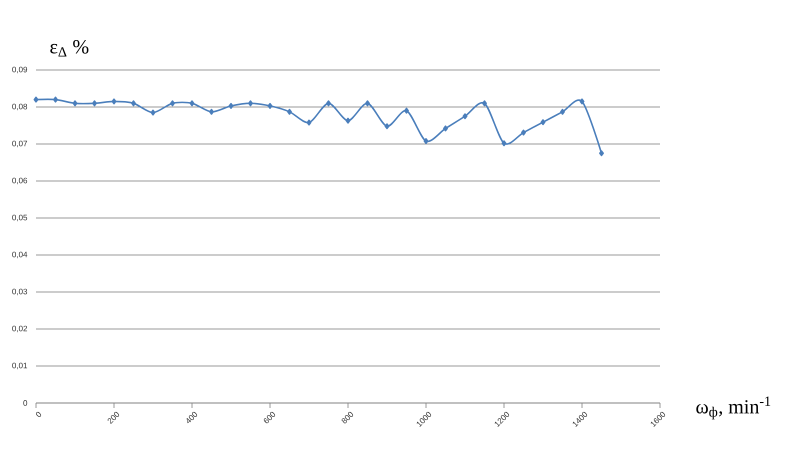 This screenshot has height=459, width=810. What do you see at coordinates (39, 415) in the screenshot?
I see `x-tick-label: 0` at bounding box center [39, 415].